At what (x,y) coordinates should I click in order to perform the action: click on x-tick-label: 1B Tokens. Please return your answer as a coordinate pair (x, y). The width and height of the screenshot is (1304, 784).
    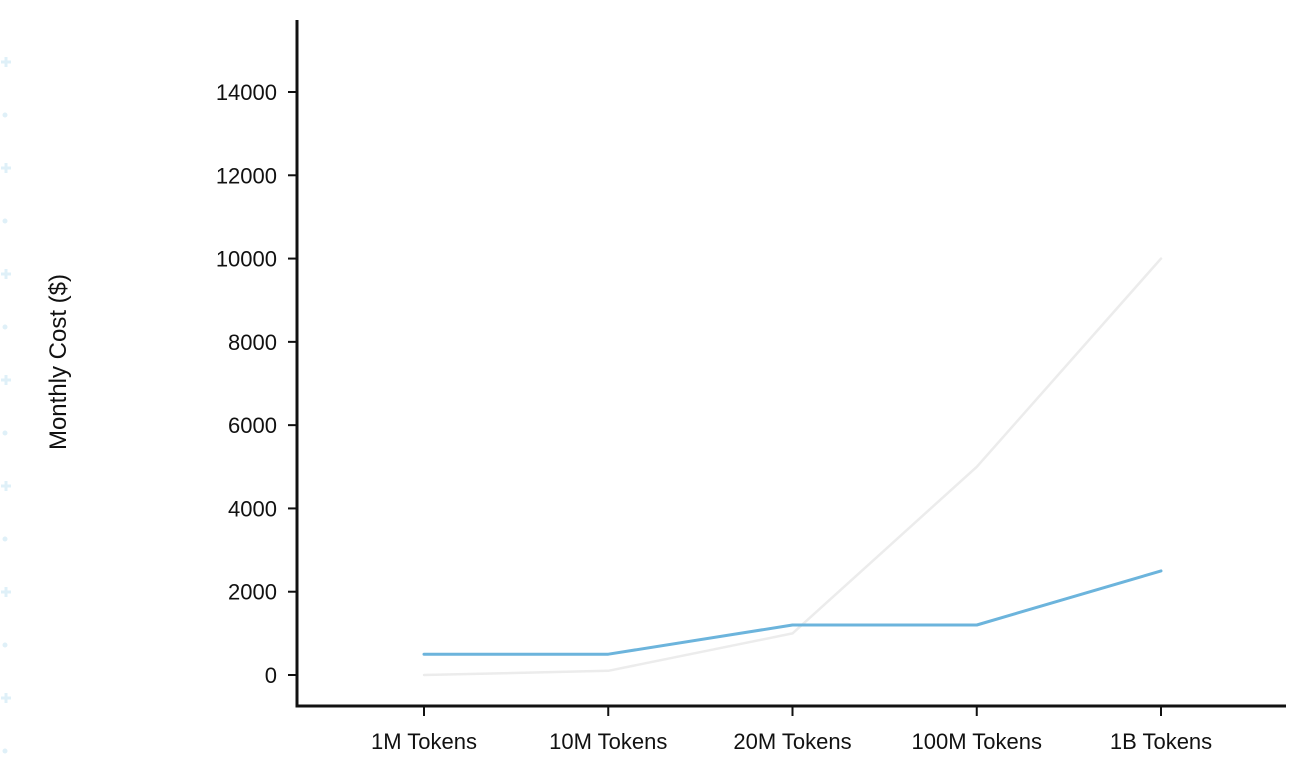
    Looking at the image, I should click on (1161, 741).